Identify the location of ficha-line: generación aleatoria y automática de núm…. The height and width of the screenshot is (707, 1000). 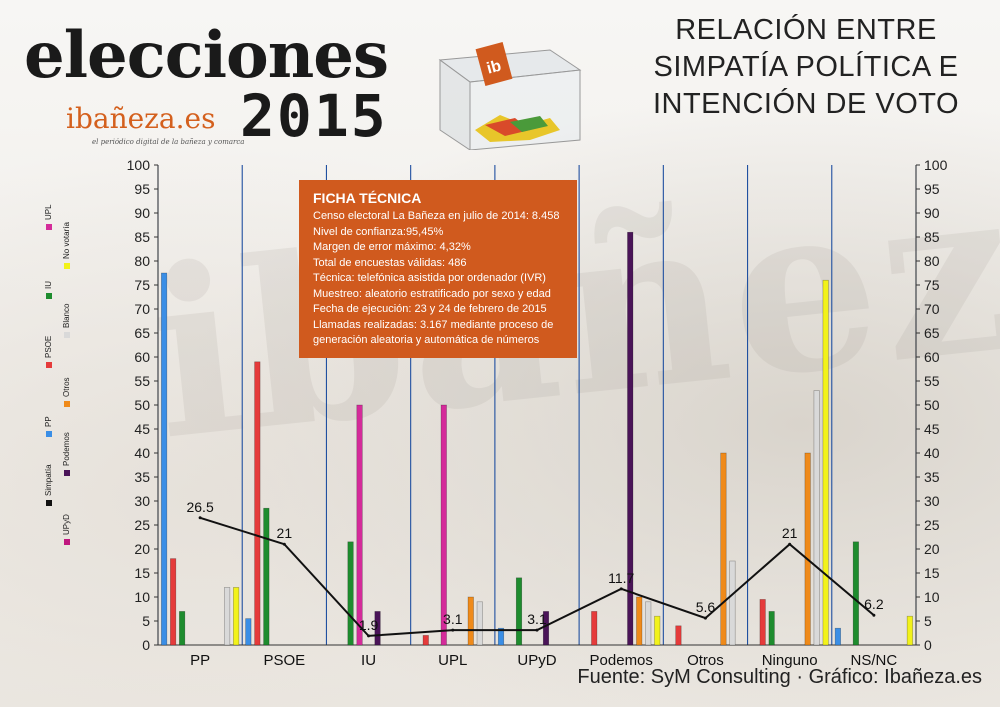
(426, 340).